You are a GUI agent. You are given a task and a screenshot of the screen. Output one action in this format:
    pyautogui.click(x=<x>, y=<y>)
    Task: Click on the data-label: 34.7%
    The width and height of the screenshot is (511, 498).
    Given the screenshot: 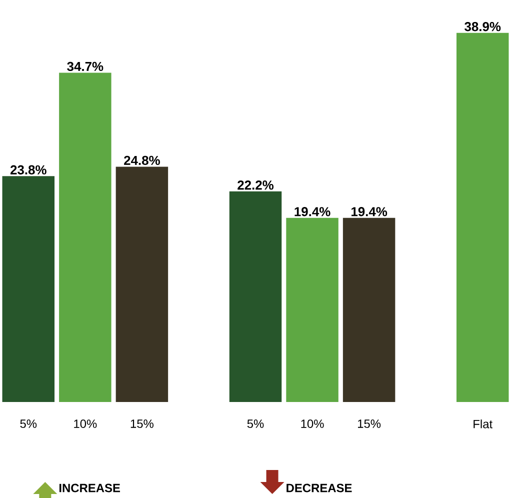 What is the action you would take?
    pyautogui.click(x=85, y=67)
    